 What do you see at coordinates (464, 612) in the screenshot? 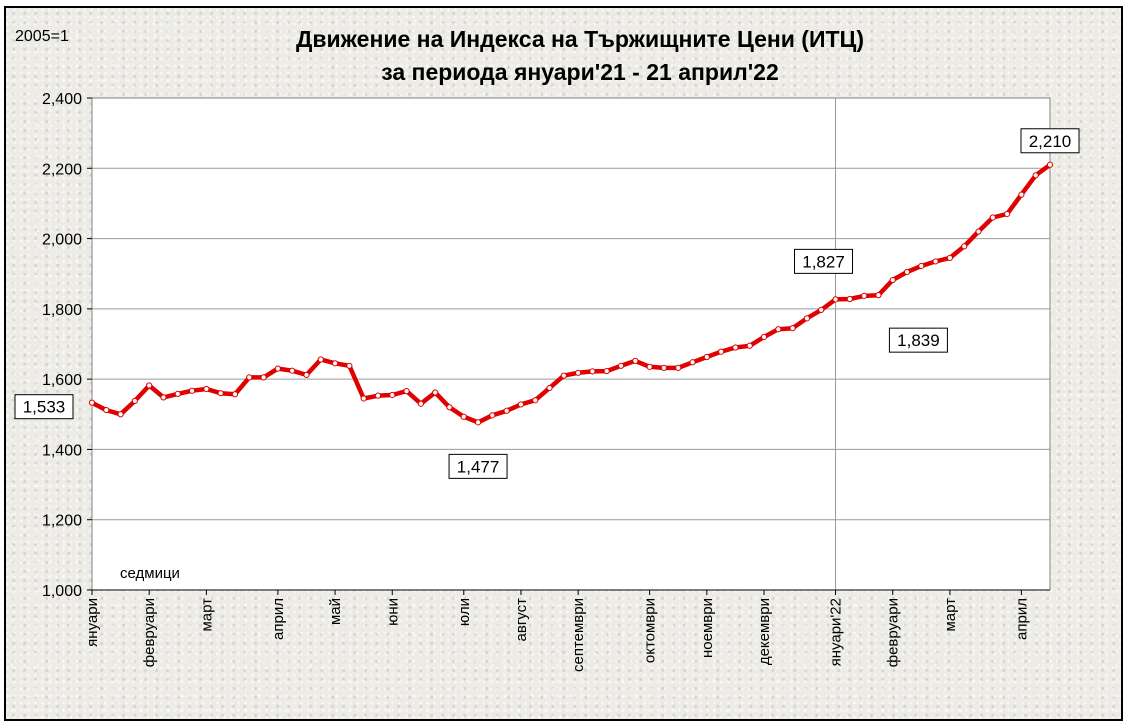
I see `x-tick-label: юли` at bounding box center [464, 612].